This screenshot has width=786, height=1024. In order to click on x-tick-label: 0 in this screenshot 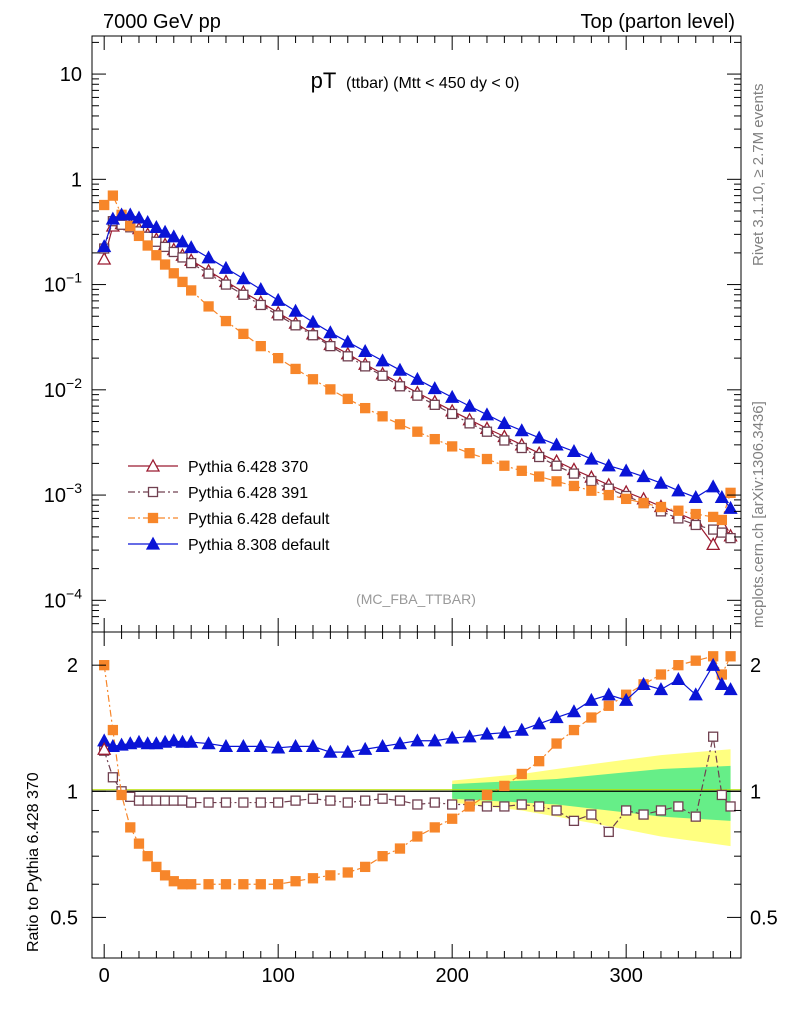, I will do `click(104, 976)`.